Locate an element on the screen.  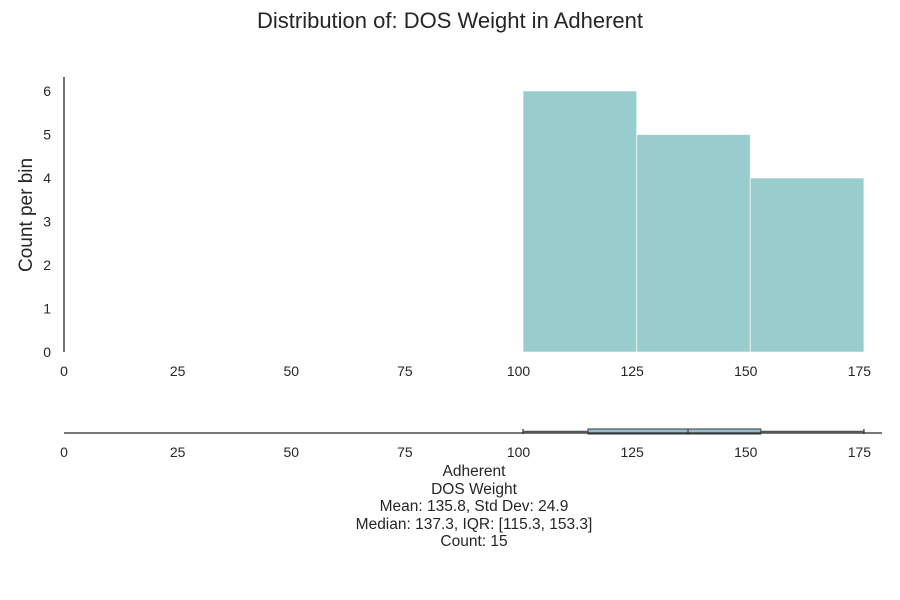
x-tick-label: 50 is located at coordinates (291, 371).